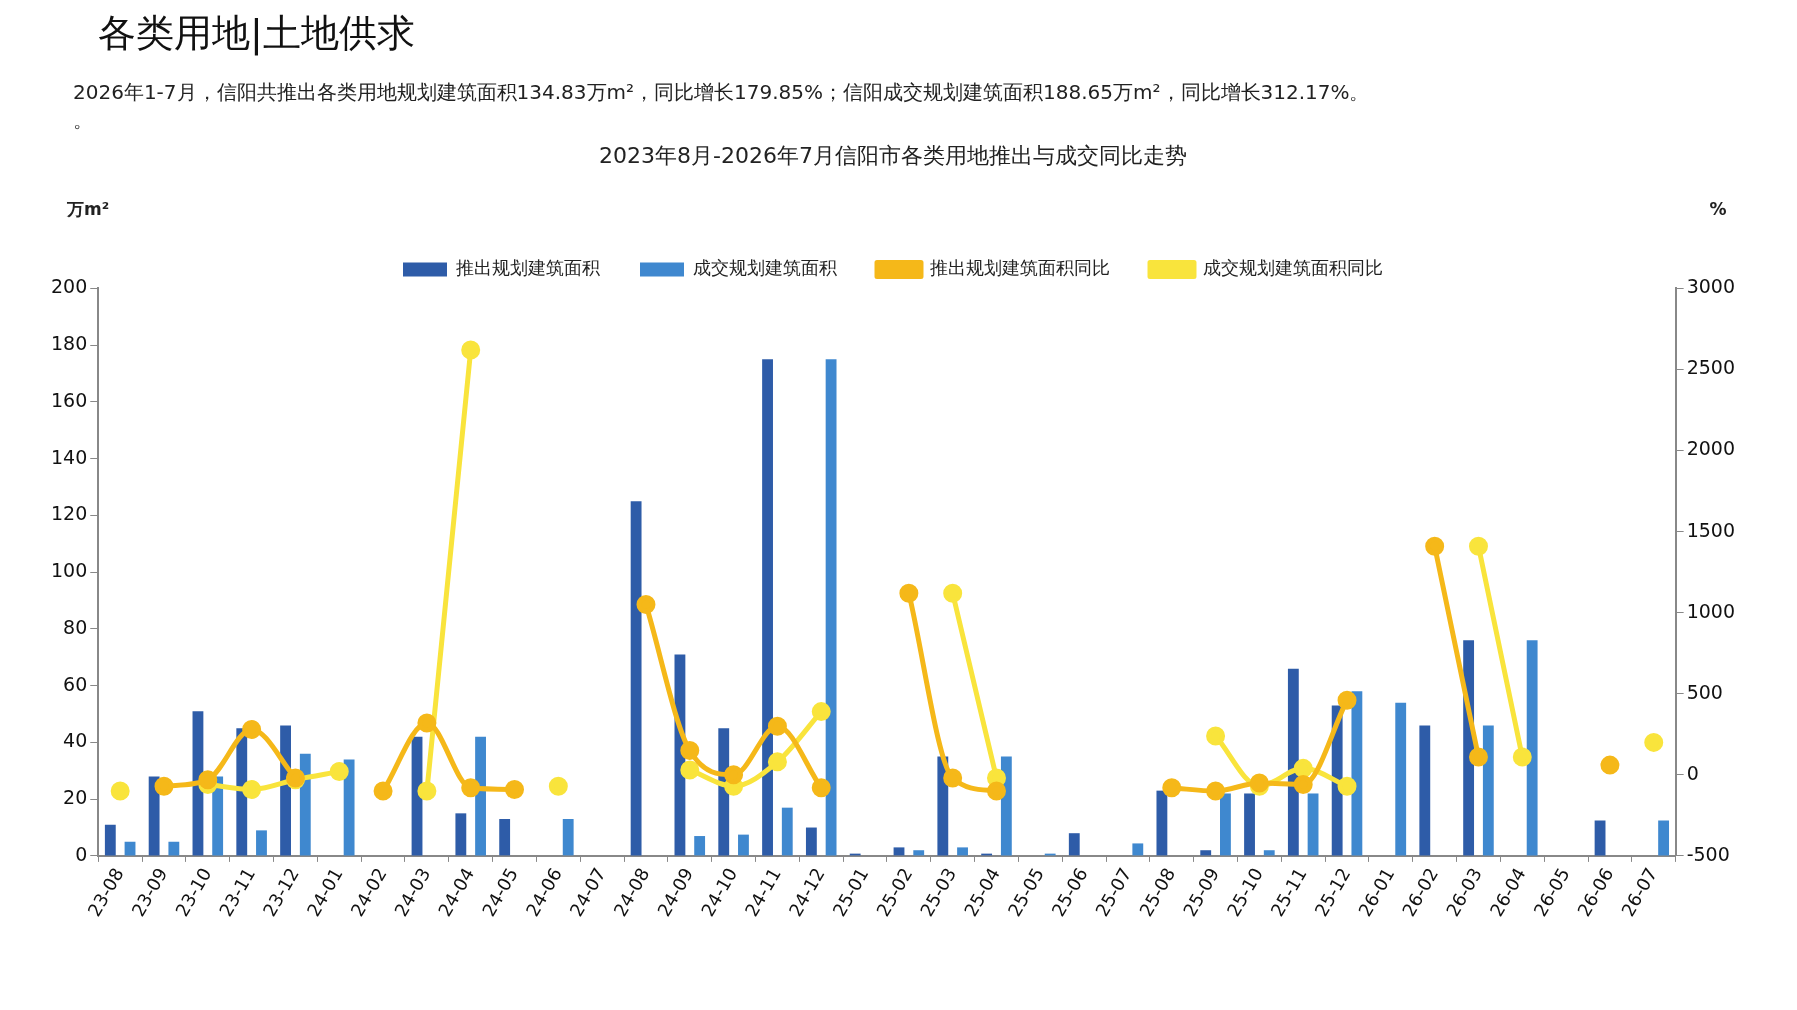 Image resolution: width=1797 pixels, height=1010 pixels. I want to click on y-tick-label: 160, so click(69, 399).